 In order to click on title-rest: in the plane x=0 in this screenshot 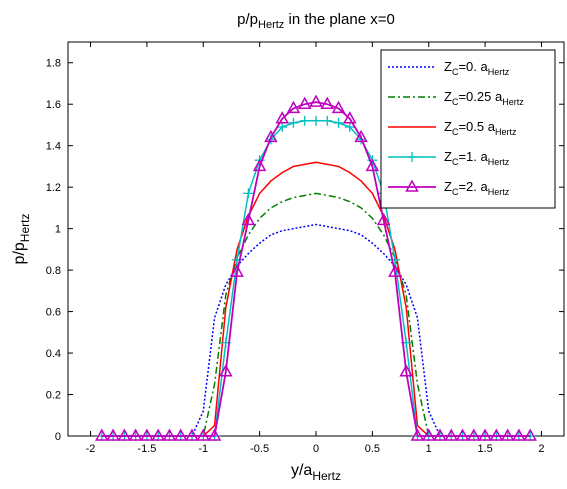, I will do `click(339, 19)`.